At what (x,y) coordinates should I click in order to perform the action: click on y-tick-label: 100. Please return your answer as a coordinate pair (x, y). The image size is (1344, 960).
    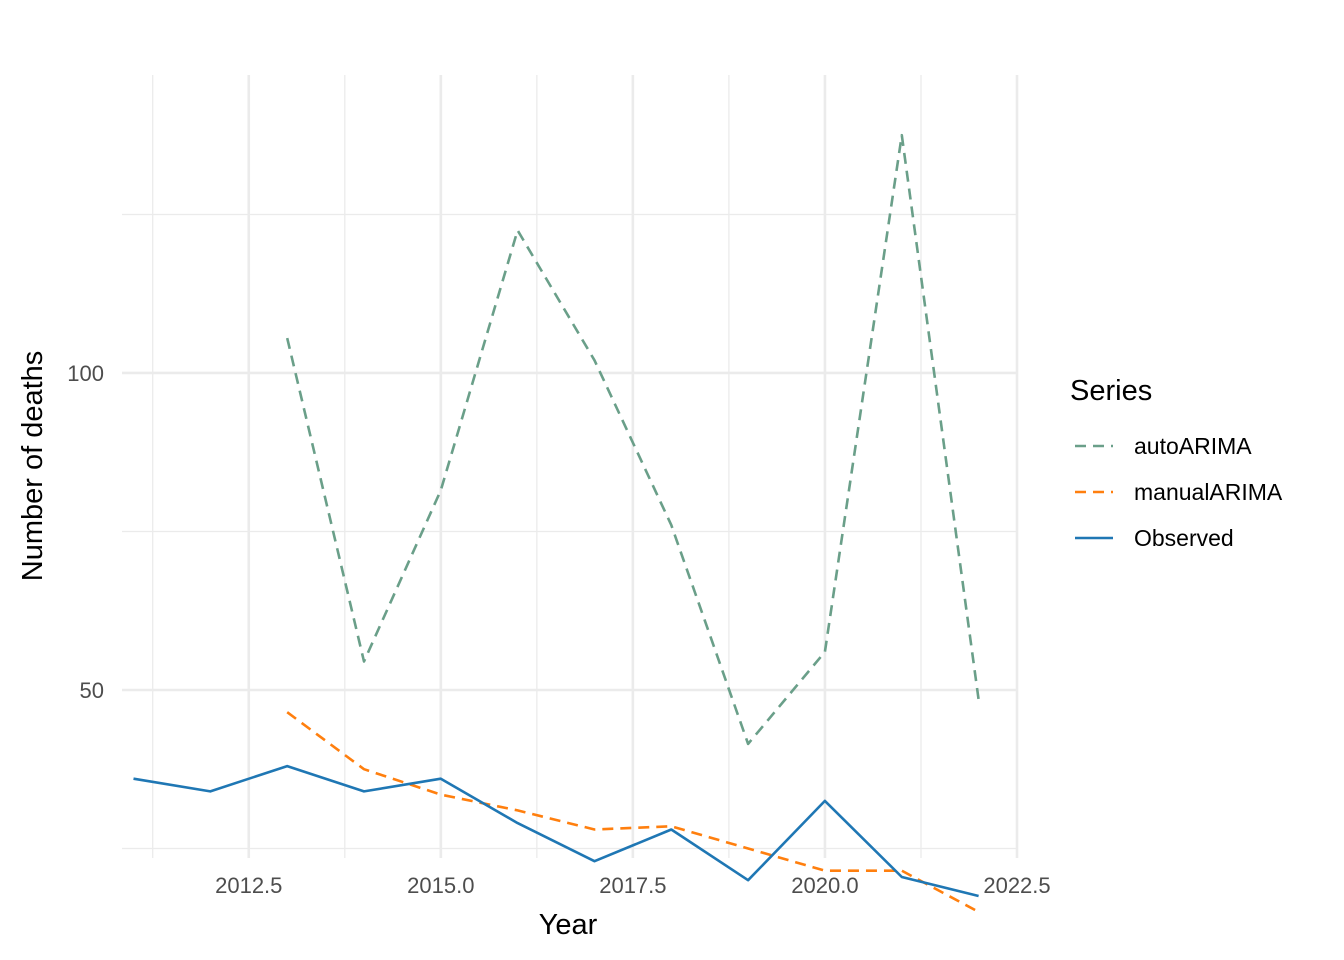
    Looking at the image, I should click on (85, 373).